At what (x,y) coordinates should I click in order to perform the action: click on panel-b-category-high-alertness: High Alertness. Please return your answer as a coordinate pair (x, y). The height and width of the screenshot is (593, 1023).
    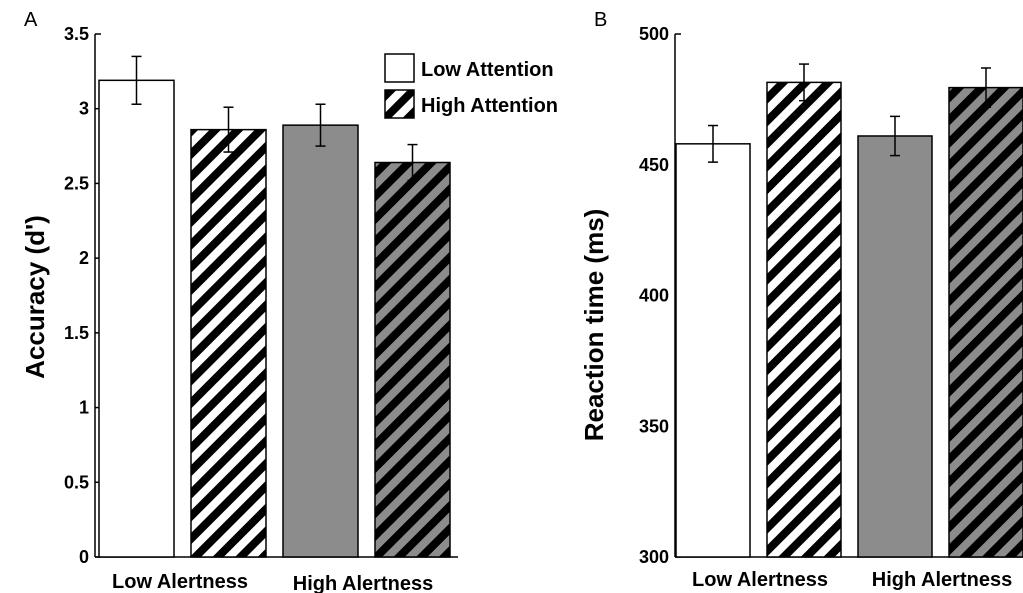
    Looking at the image, I should click on (942, 580).